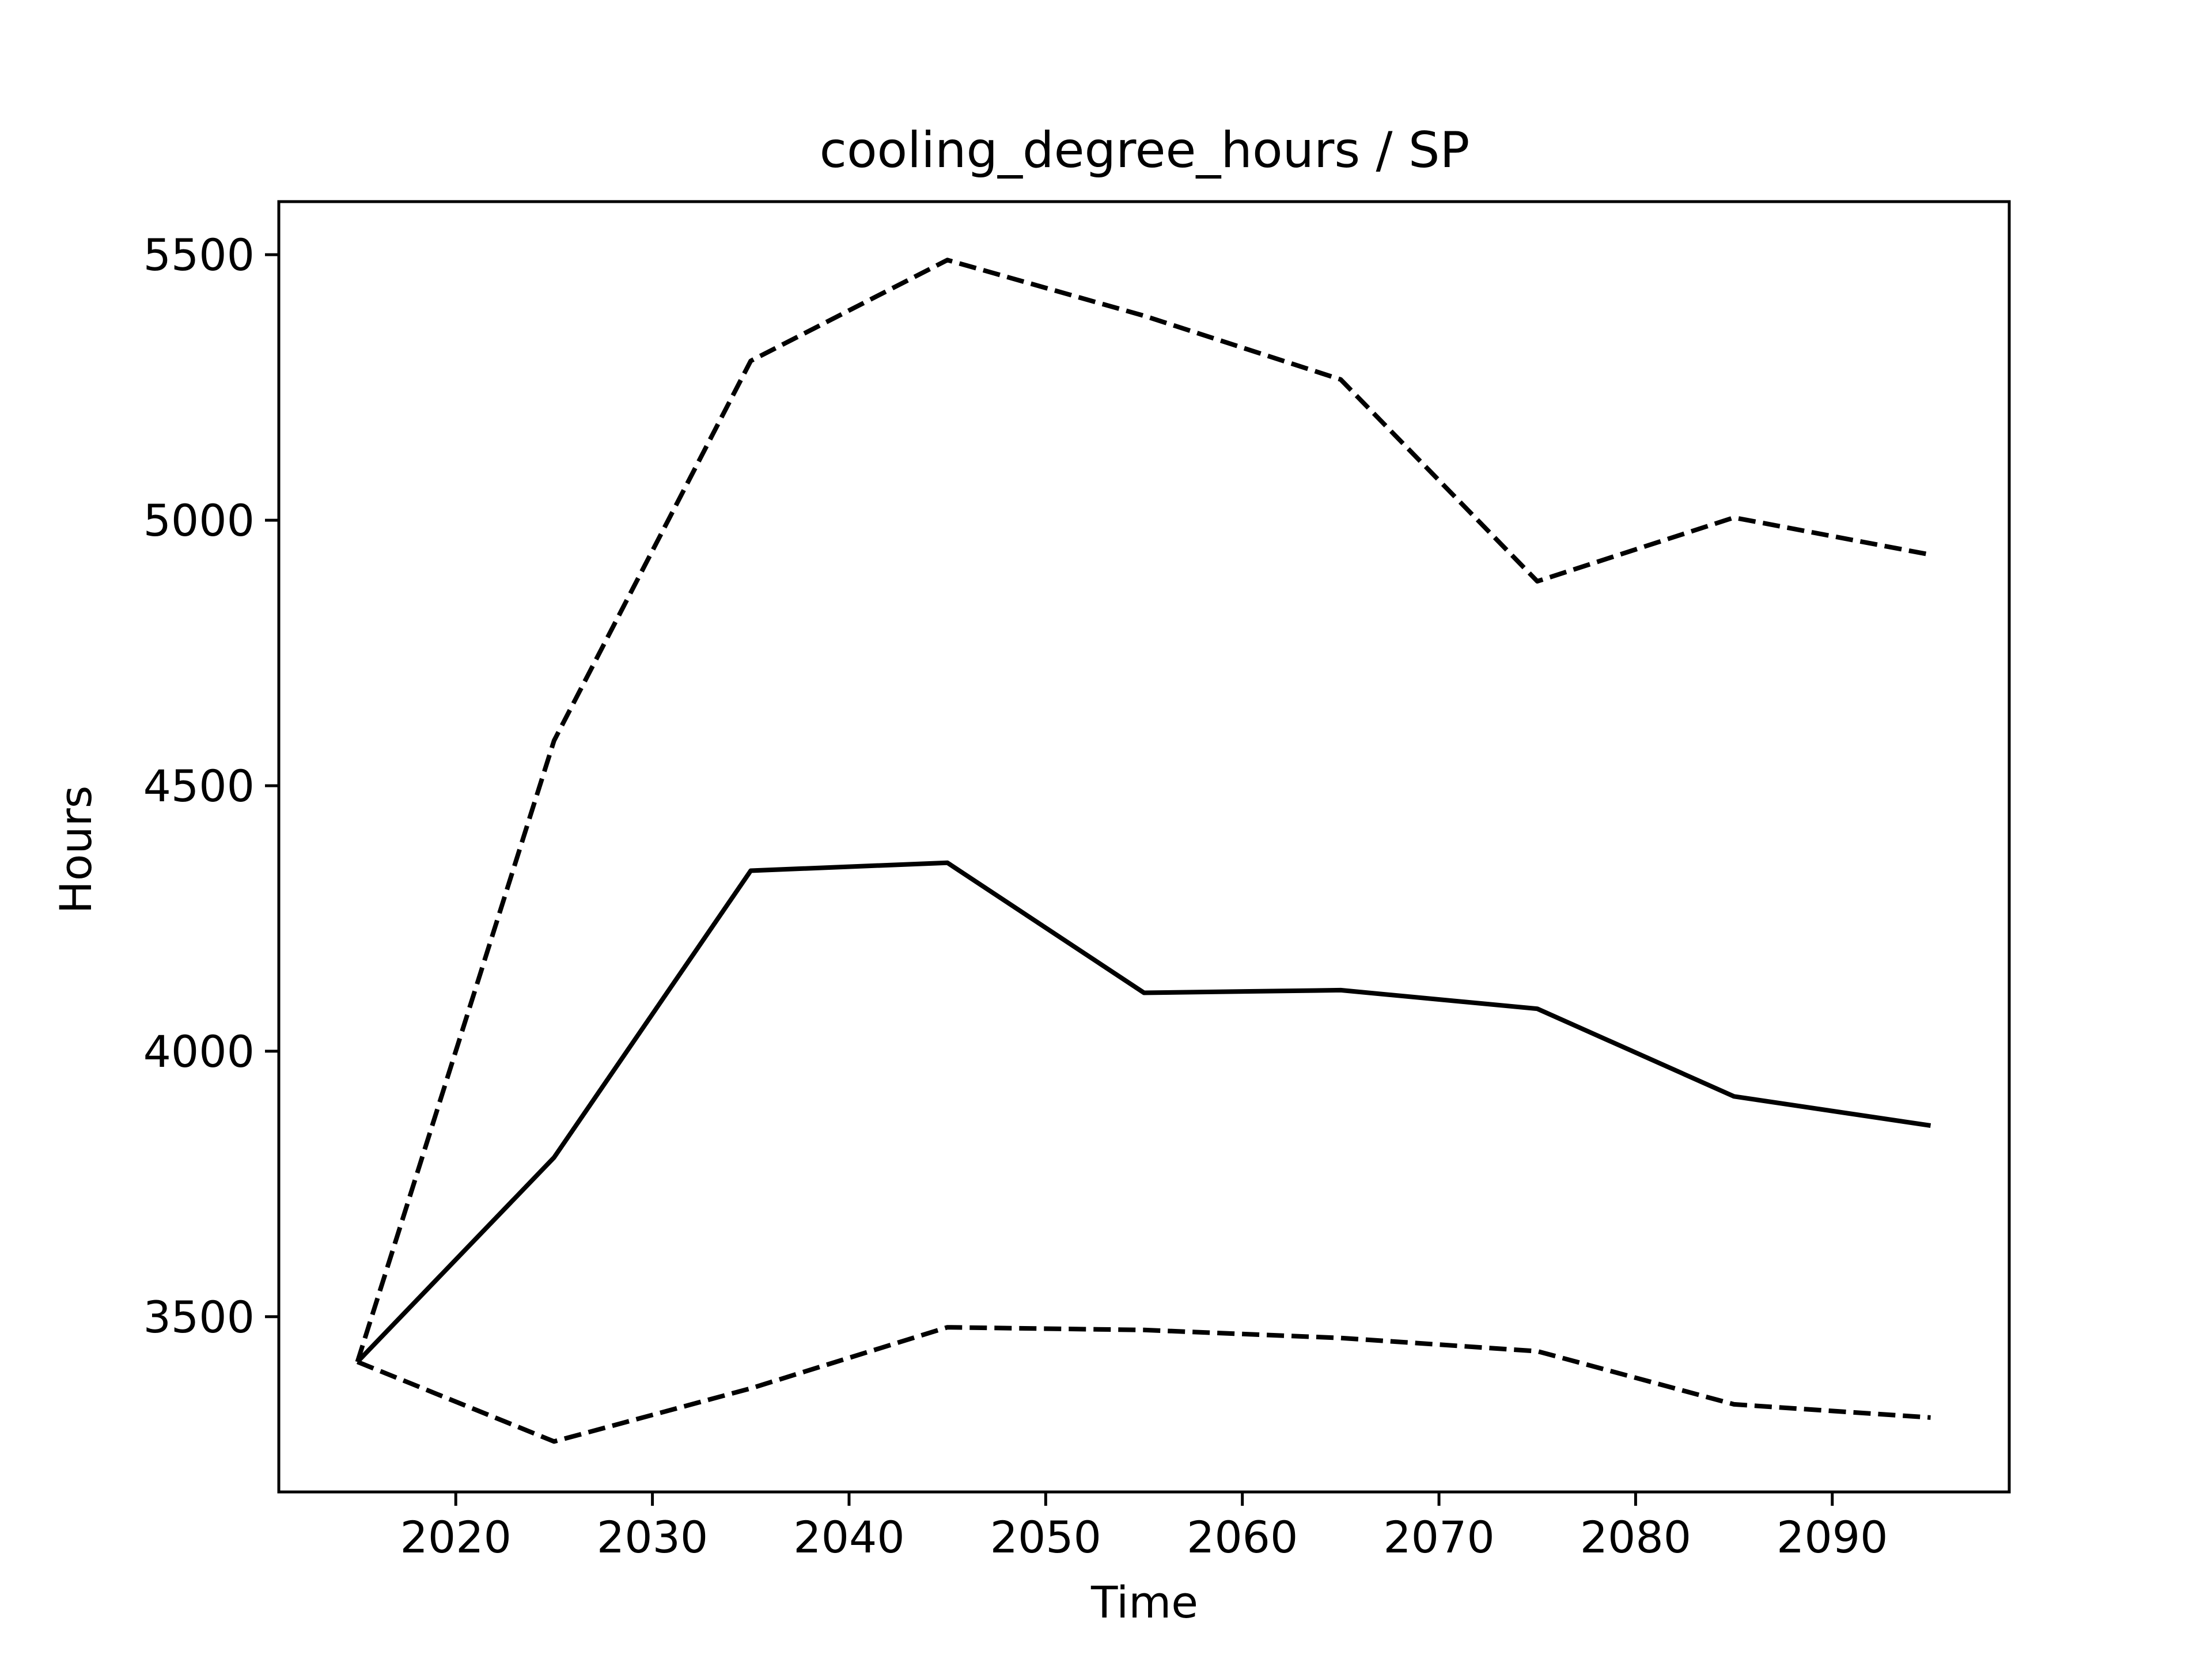 This screenshot has height=1659, width=2212. Describe the element at coordinates (1144, 1602) in the screenshot. I see `x-axis-label: Time` at that location.